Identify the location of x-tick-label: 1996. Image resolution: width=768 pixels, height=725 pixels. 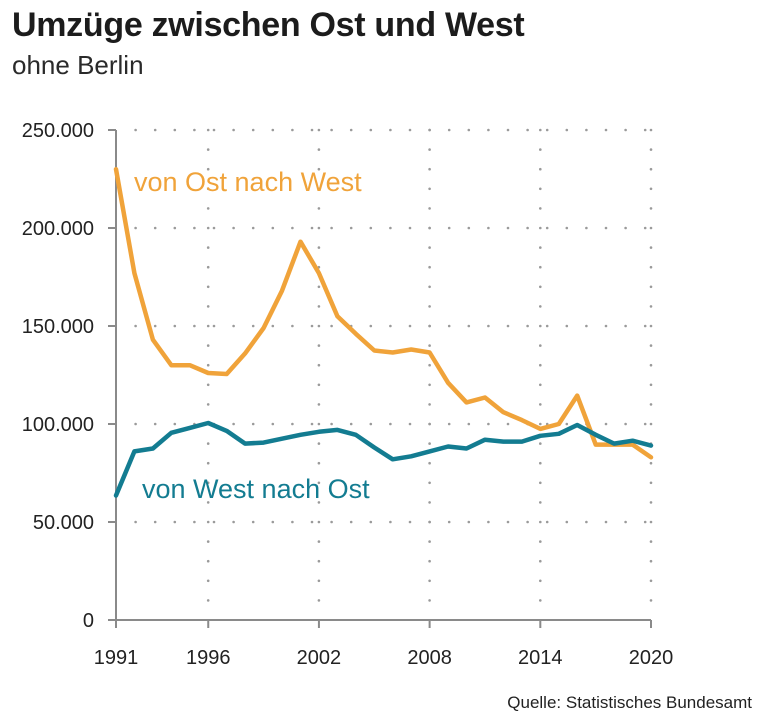
(208, 658).